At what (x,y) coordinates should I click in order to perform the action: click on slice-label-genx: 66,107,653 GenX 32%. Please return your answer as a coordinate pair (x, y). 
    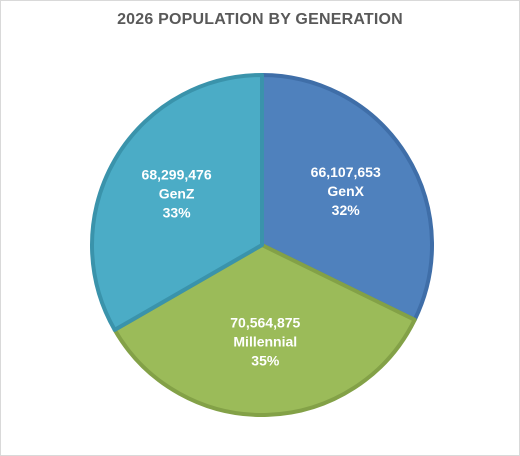
    Looking at the image, I should click on (346, 191).